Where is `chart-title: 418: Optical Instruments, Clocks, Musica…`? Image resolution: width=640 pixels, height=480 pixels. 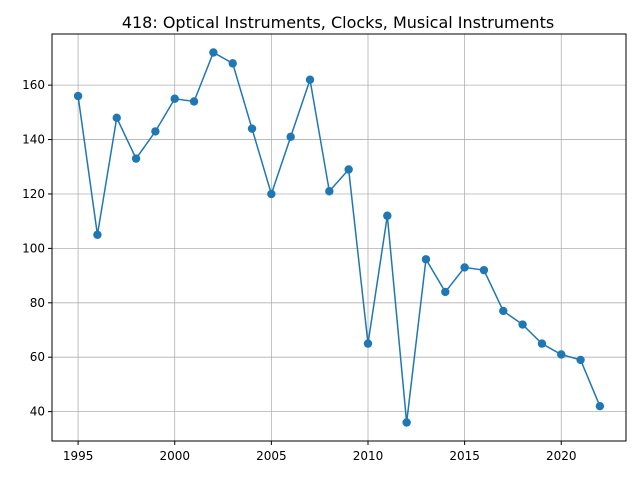
chart-title: 418: Optical Instruments, Clocks, Musica… is located at coordinates (338, 22).